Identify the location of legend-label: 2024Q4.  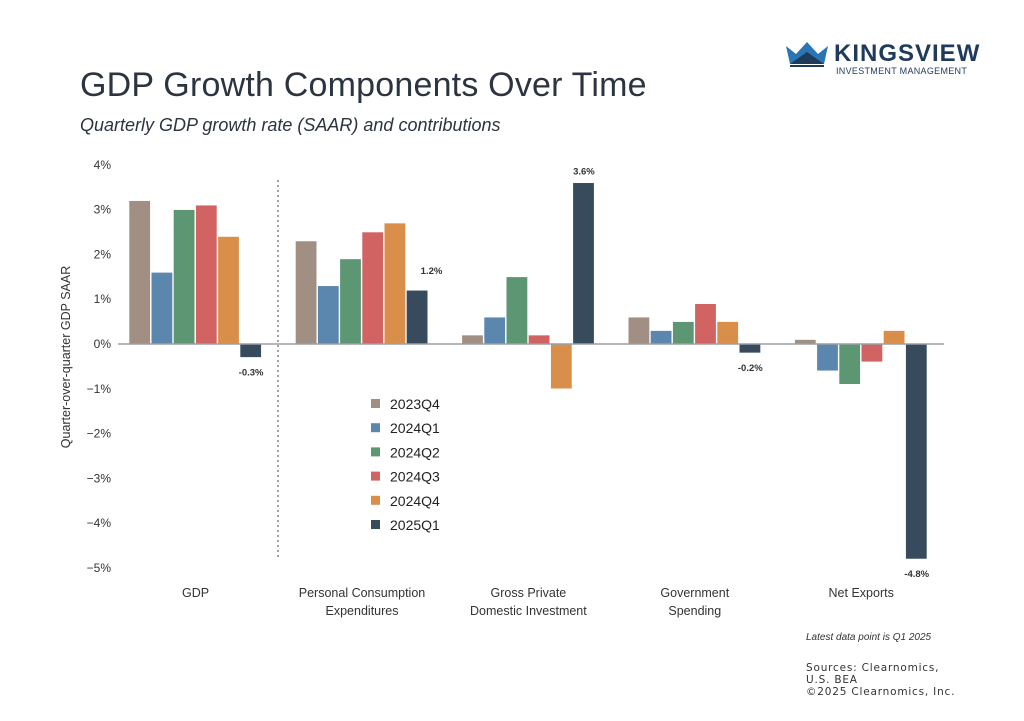
(415, 501).